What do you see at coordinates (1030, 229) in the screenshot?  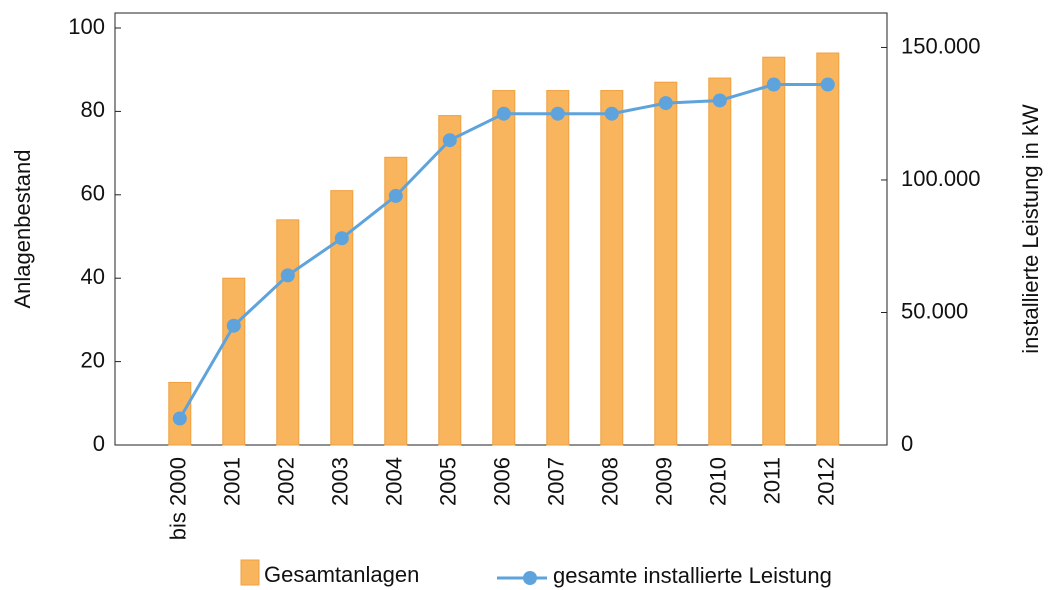 I see `y2-axis-title: installierte Leistung in kW` at bounding box center [1030, 229].